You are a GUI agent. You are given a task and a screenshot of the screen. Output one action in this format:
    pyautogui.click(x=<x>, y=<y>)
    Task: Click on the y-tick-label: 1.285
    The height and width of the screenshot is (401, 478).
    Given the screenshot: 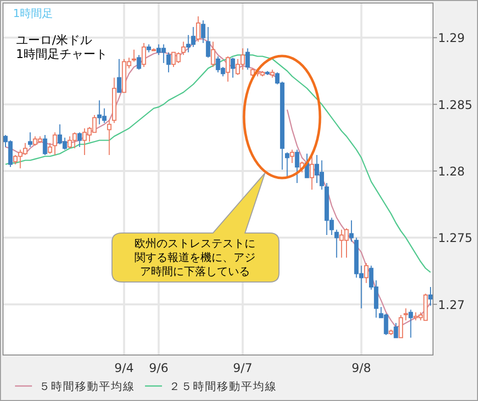 What is the action you would take?
    pyautogui.click(x=455, y=105)
    